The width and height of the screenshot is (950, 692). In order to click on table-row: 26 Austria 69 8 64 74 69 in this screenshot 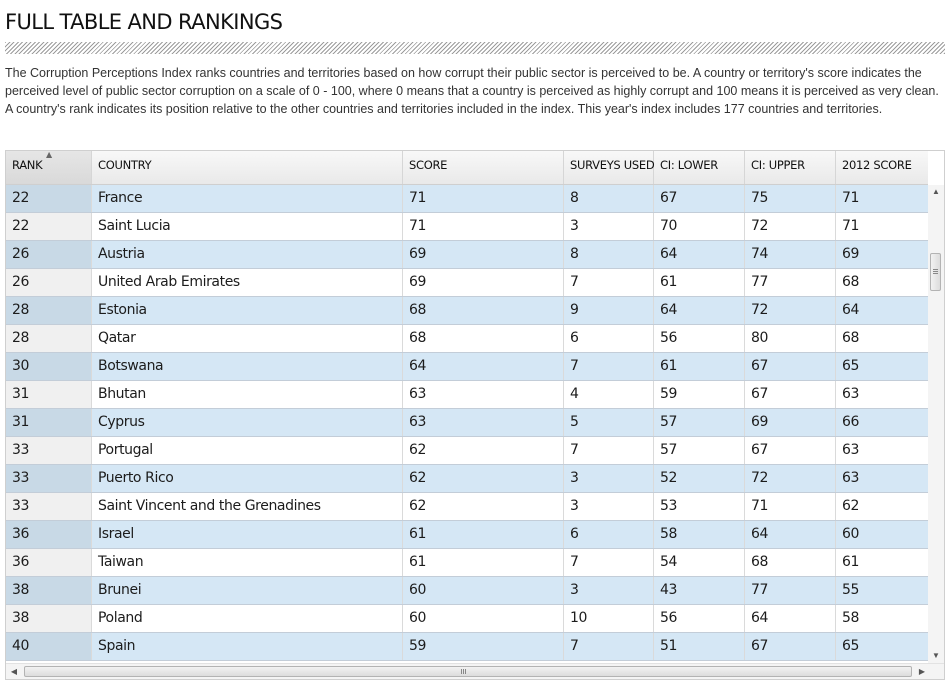, I will do `click(467, 255)`.